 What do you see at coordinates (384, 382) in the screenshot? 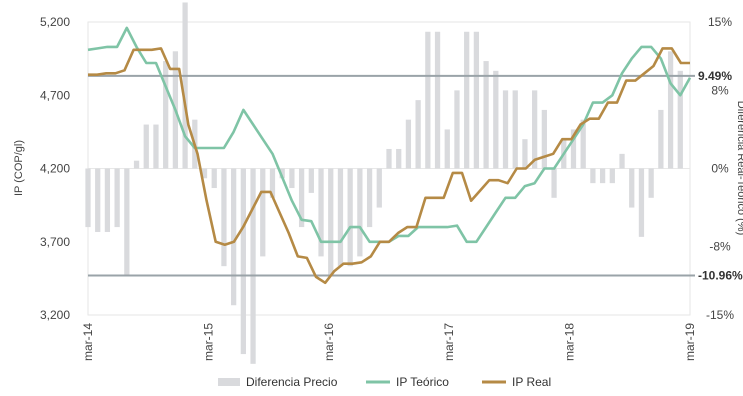
I see `legend: Diferencia Precio IP Teórico IP Real` at bounding box center [384, 382].